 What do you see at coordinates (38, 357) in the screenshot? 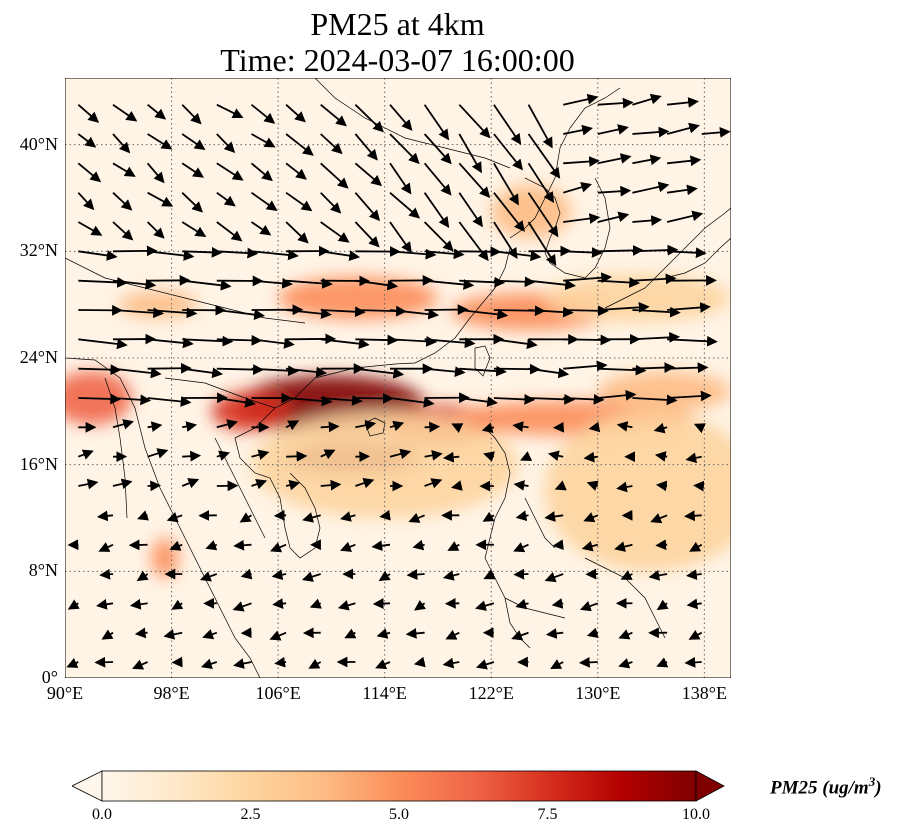
I see `y-tick-label: 24°N` at bounding box center [38, 357].